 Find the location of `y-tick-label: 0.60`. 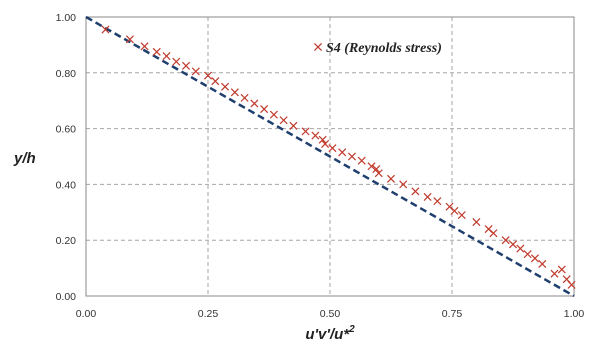

y-tick-label: 0.60 is located at coordinates (66, 130).